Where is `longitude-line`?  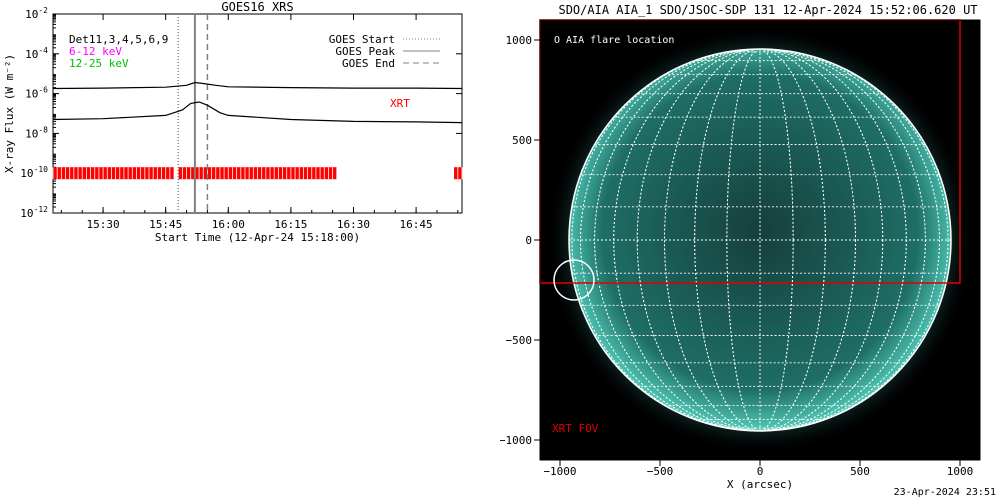
longitude-line is located at coordinates (760, 240).